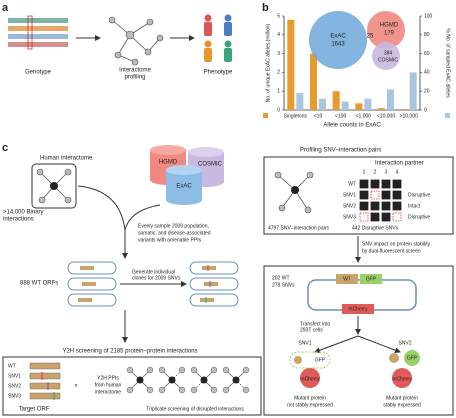 The height and width of the screenshot is (418, 456). What do you see at coordinates (218, 73) in the screenshot?
I see `step-label: Phenotype` at bounding box center [218, 73].